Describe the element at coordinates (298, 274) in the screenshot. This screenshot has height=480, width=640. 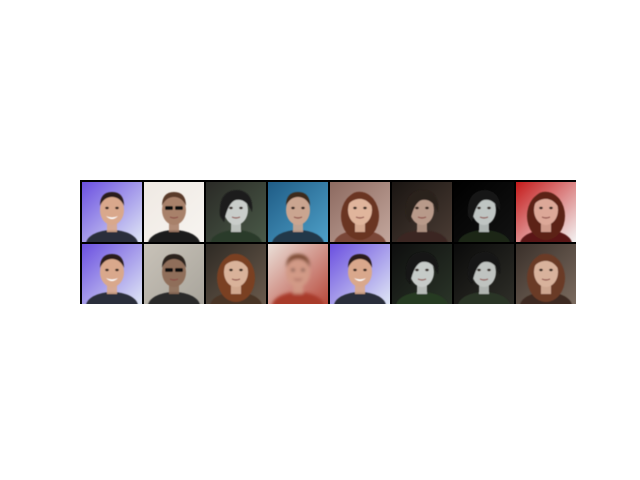
I see `face-thumbnail-r2-c4` at that location.